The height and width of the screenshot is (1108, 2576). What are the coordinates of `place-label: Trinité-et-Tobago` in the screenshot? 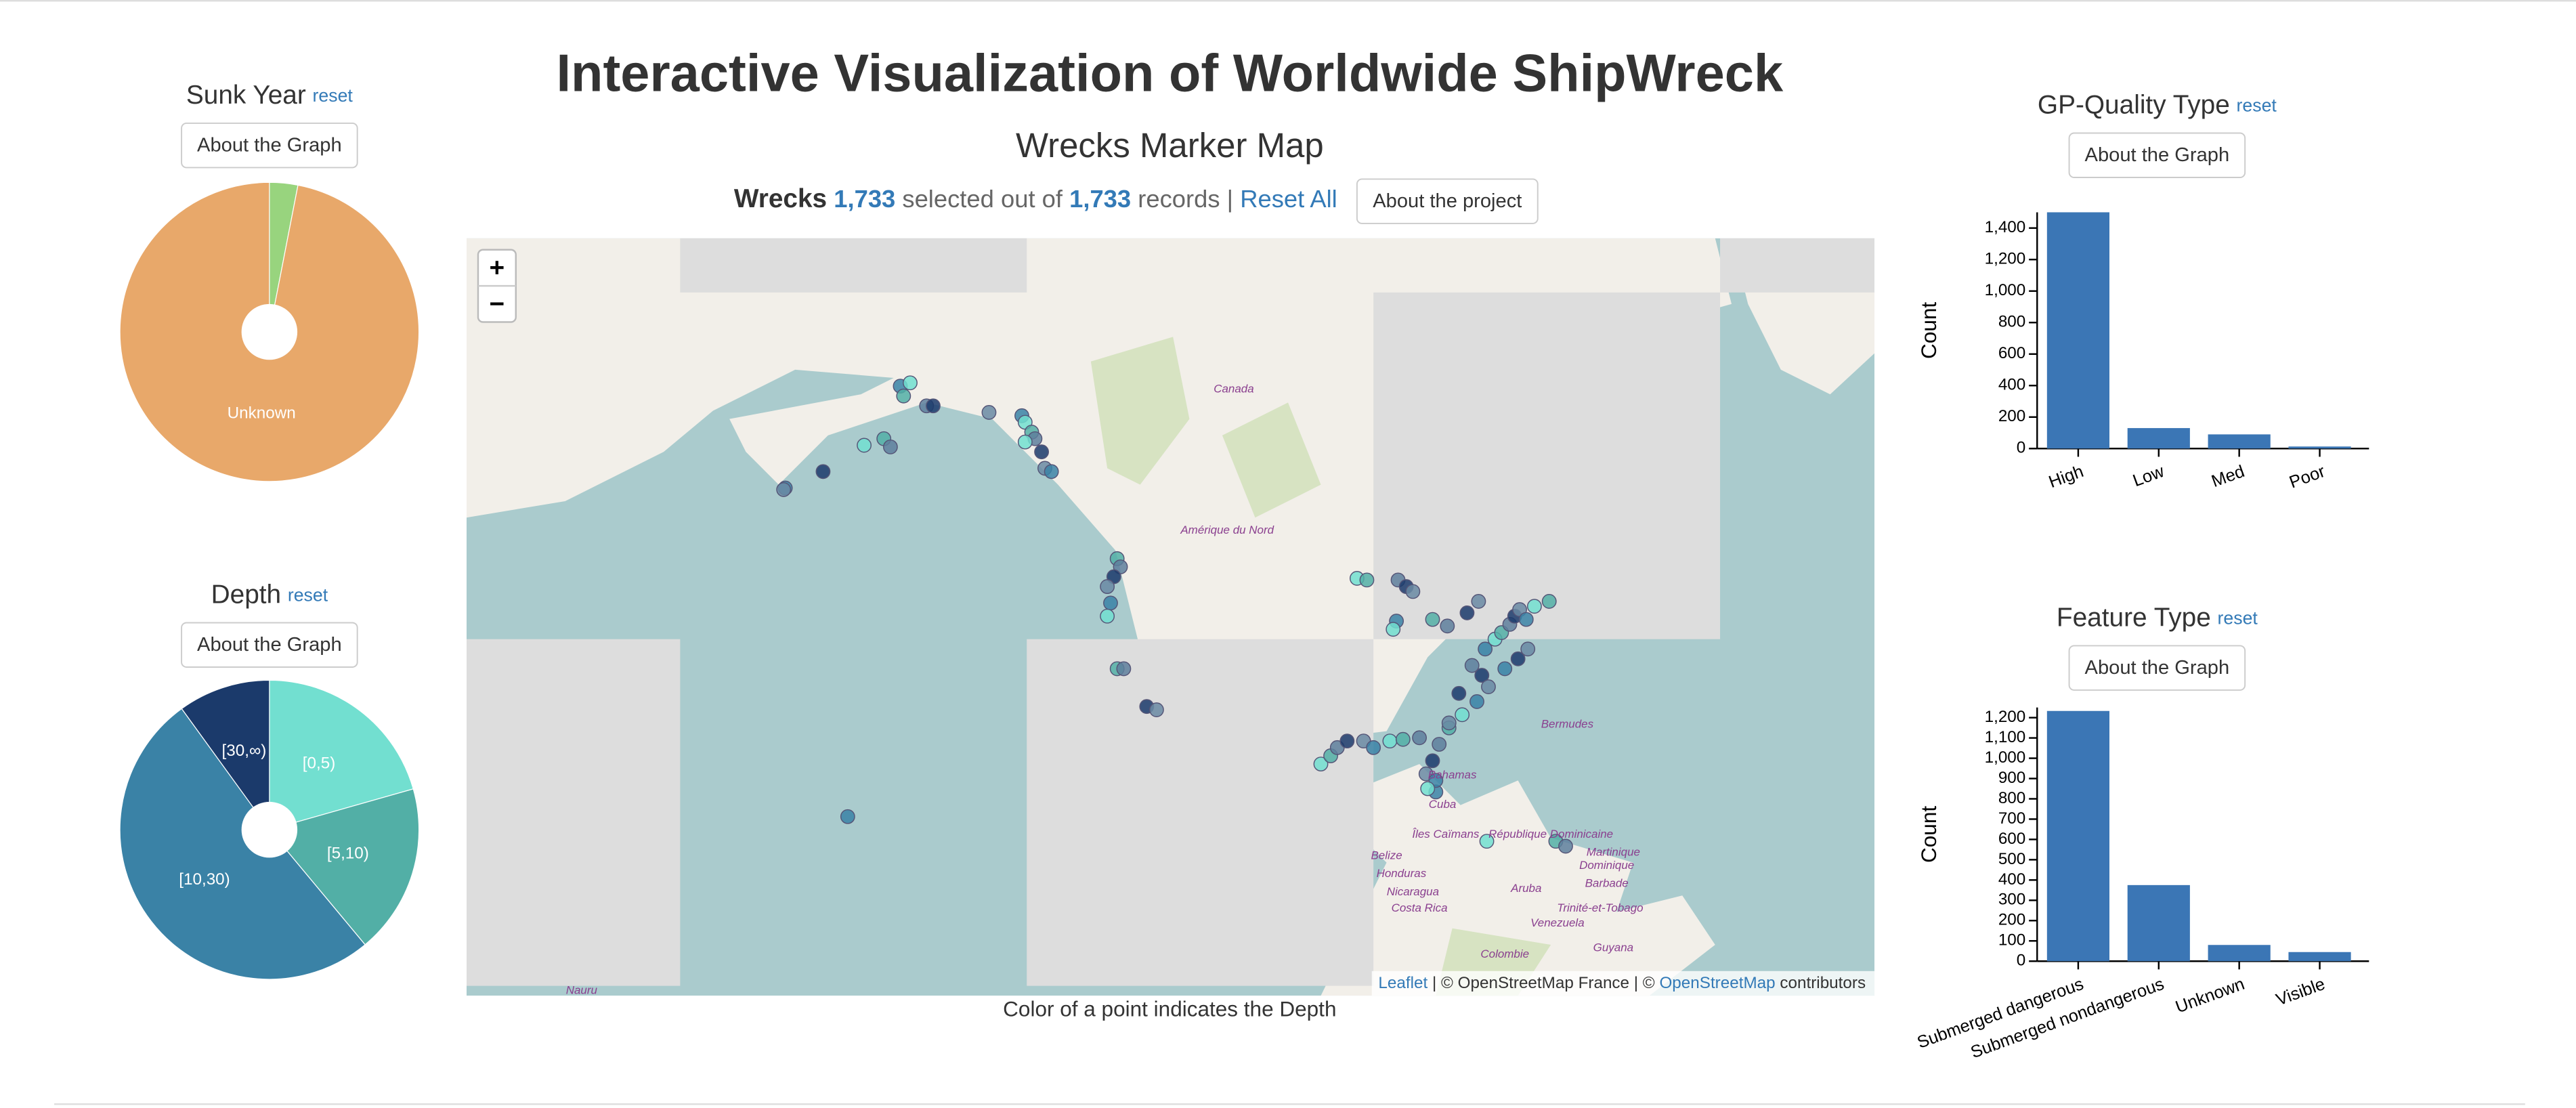 It's located at (1600, 907).